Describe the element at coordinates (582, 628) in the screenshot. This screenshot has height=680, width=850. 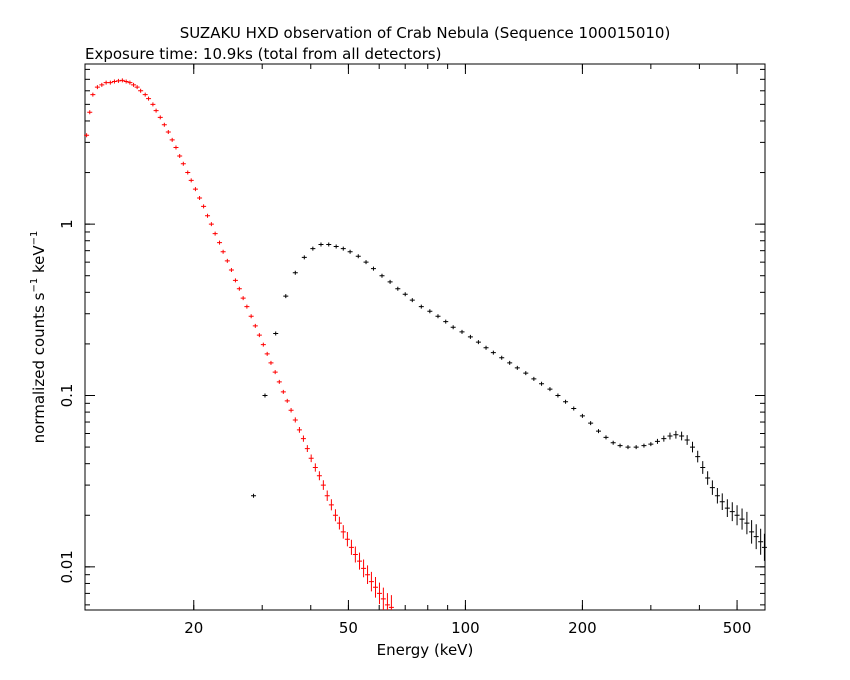
I see `x-tick-label: 200` at that location.